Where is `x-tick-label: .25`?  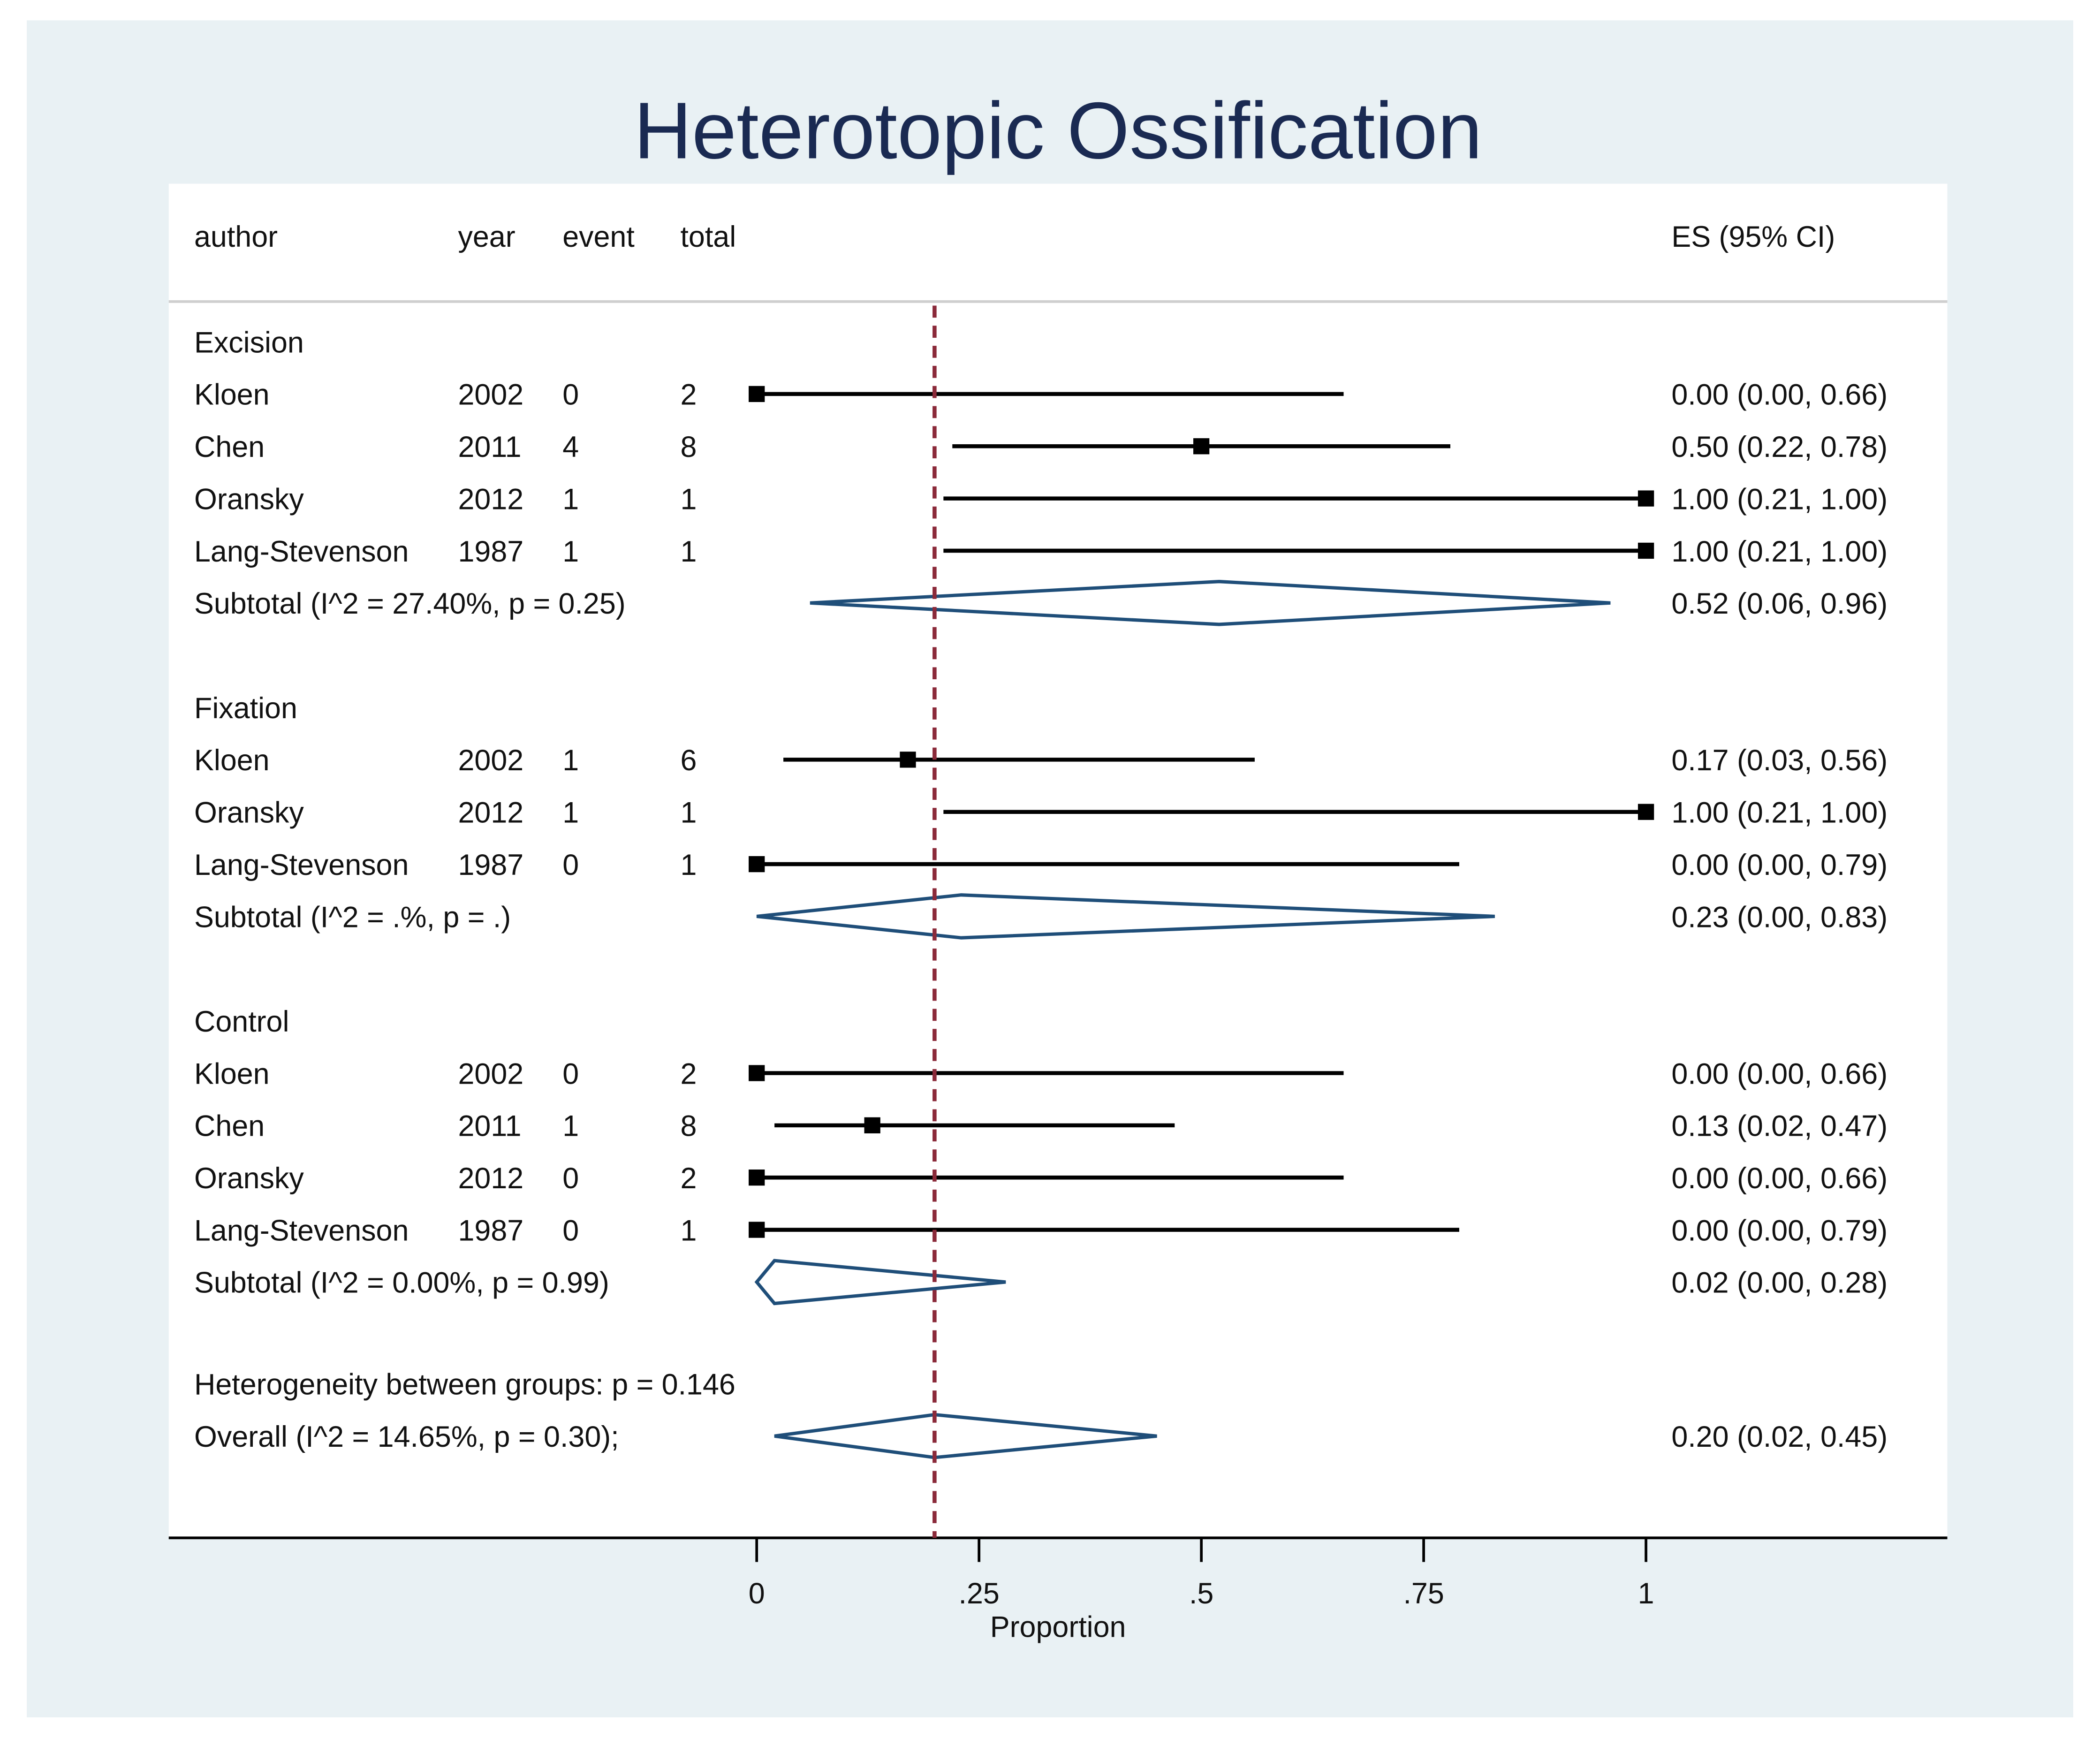 x-tick-label: .25 is located at coordinates (979, 1593).